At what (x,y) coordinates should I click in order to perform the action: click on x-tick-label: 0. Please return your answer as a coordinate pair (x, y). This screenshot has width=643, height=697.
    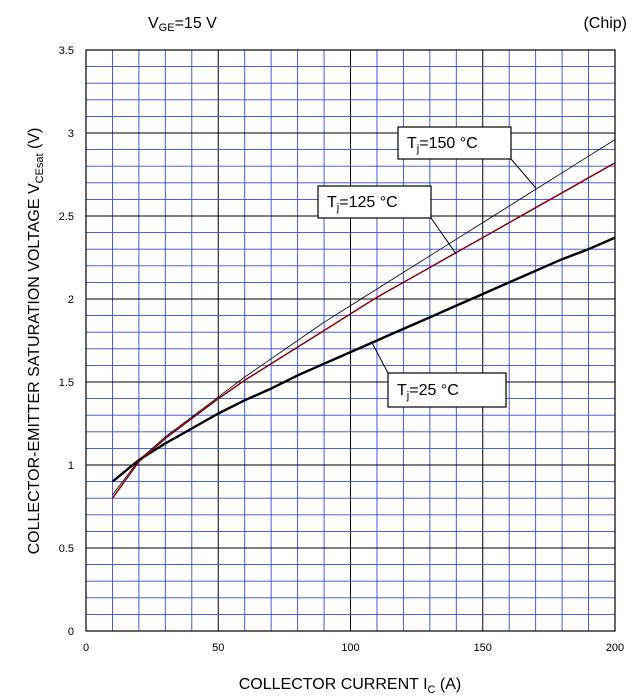
    Looking at the image, I should click on (86, 648).